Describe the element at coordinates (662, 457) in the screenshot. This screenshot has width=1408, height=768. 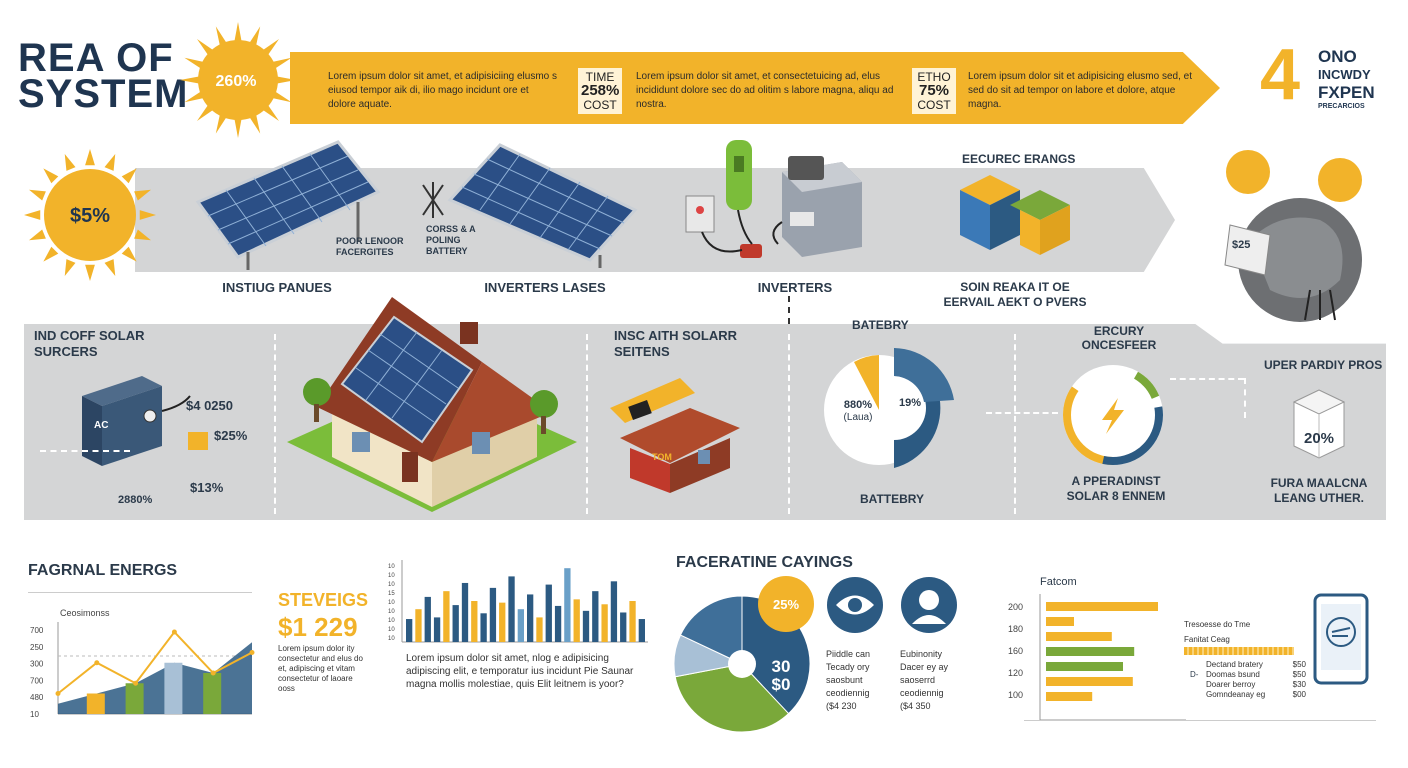
I see `house-flag: TOM` at that location.